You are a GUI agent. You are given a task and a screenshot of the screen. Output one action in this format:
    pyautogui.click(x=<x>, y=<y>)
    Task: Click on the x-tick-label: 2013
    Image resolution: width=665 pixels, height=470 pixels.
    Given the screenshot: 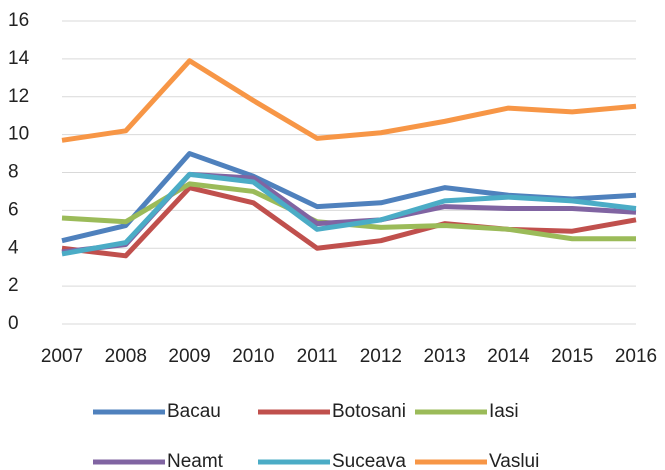 What is the action you would take?
    pyautogui.click(x=445, y=356)
    